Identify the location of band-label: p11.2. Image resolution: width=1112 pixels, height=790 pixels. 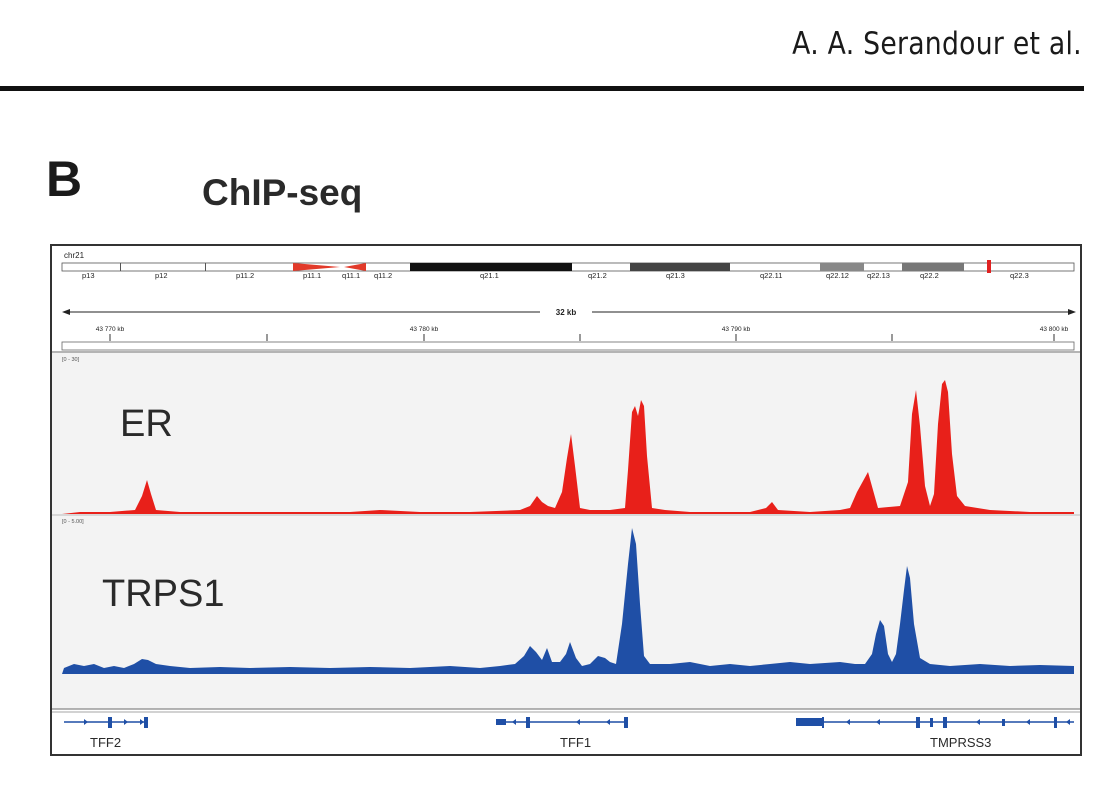
(245, 275).